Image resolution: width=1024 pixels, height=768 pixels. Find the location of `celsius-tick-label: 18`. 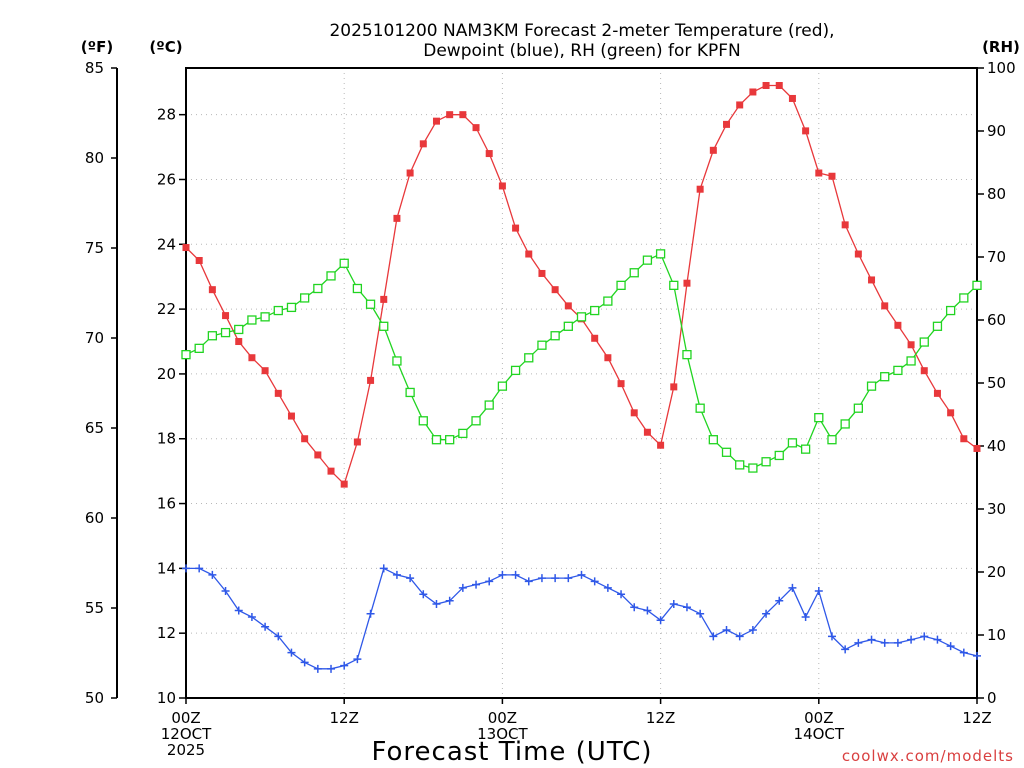

celsius-tick-label: 18 is located at coordinates (166, 439).